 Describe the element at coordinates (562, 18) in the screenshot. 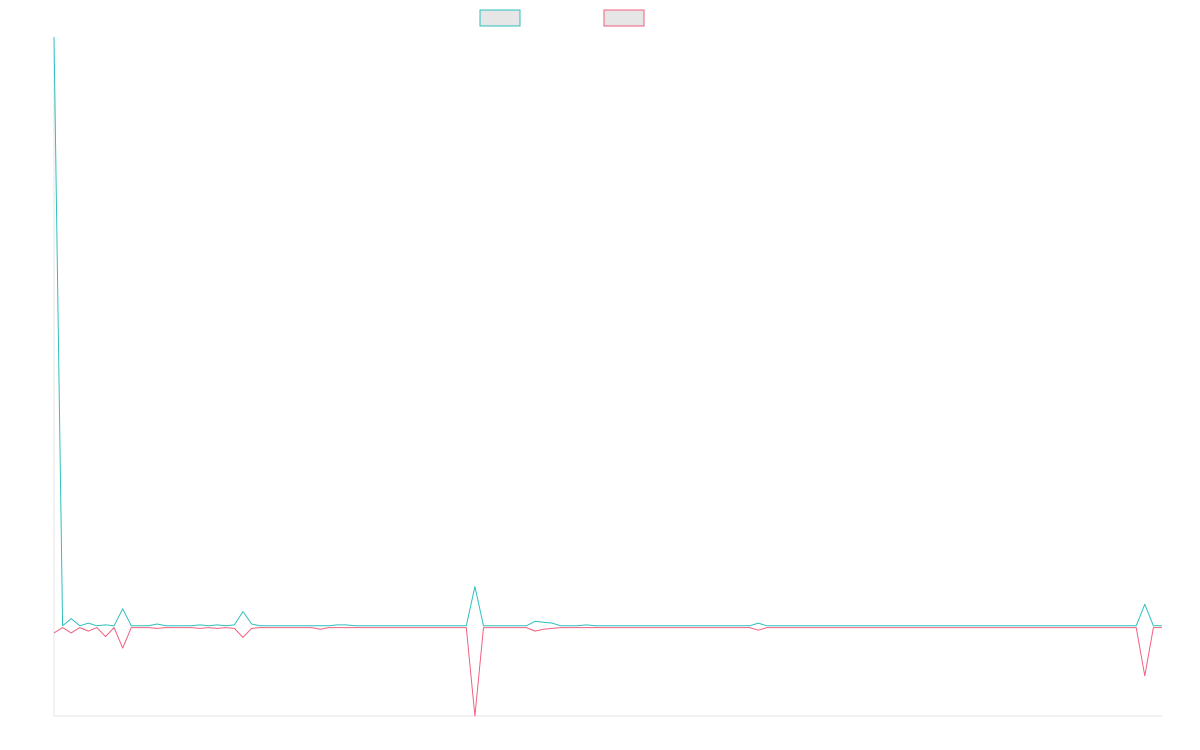

I see `legend` at that location.